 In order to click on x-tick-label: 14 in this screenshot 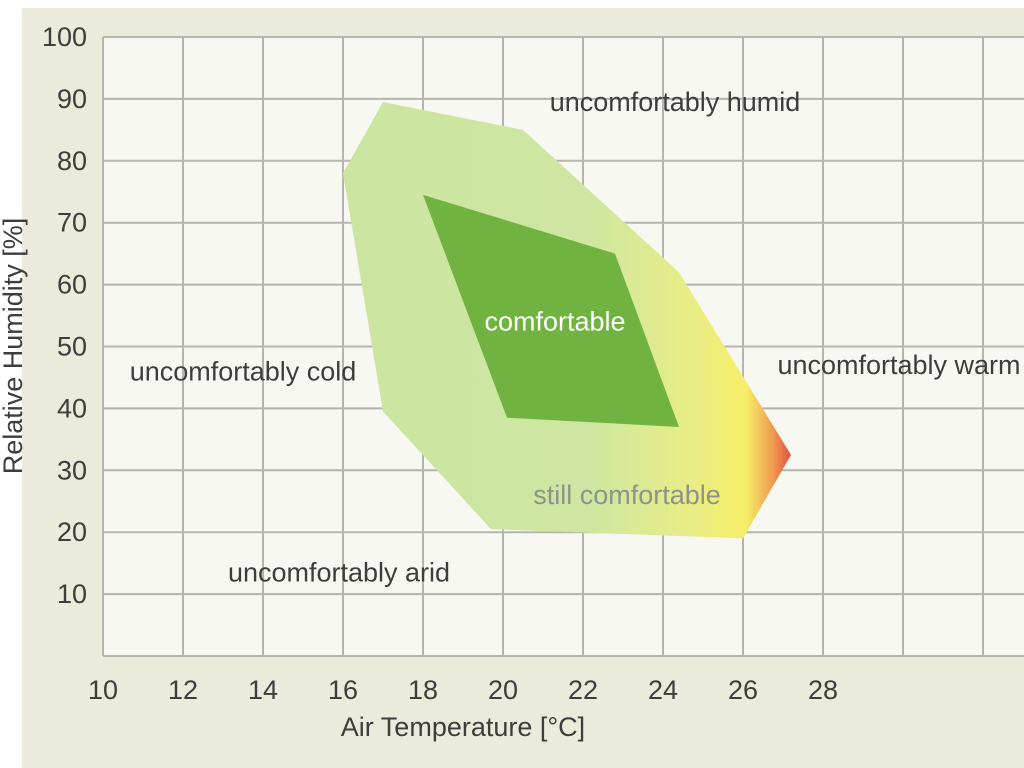, I will do `click(263, 690)`.